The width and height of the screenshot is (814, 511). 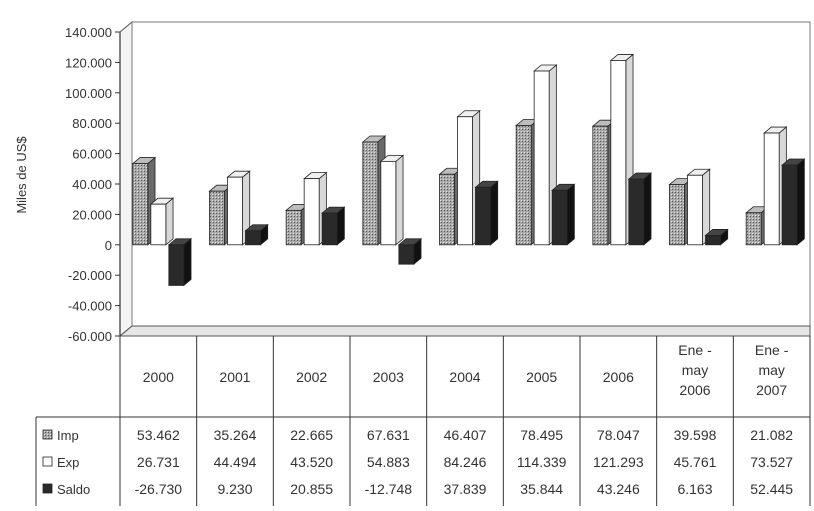 I want to click on y-tick-label: 0, so click(x=108, y=245).